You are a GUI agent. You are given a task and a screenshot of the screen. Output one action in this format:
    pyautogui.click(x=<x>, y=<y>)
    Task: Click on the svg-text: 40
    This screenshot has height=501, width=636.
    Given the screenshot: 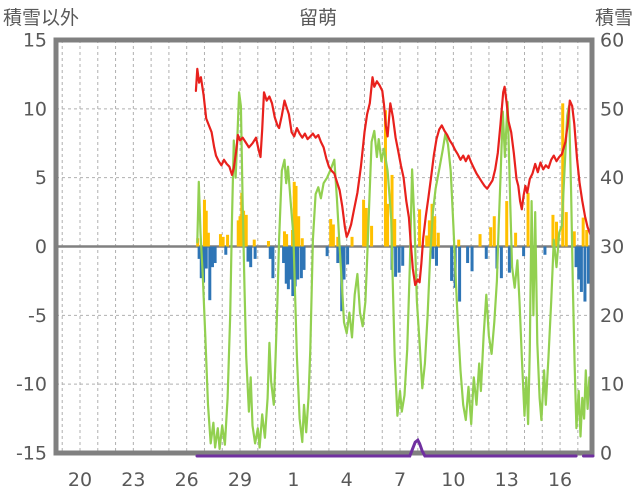 What is the action you would take?
    pyautogui.click(x=612, y=178)
    